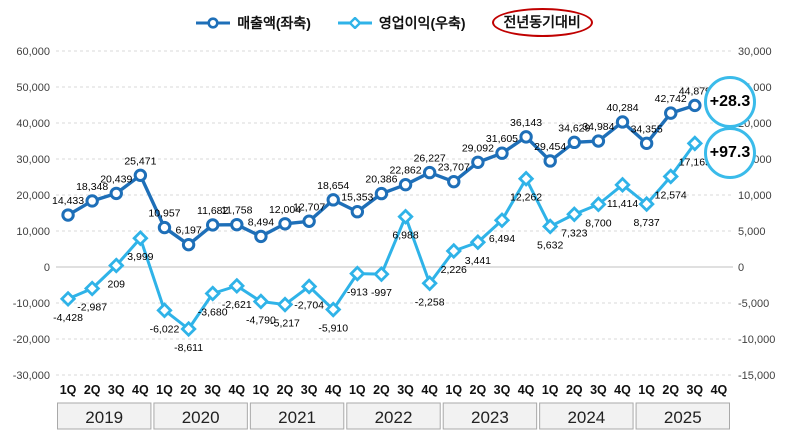  What do you see at coordinates (31, 340) in the screenshot?
I see `svg-text: -20,000` at bounding box center [31, 340].